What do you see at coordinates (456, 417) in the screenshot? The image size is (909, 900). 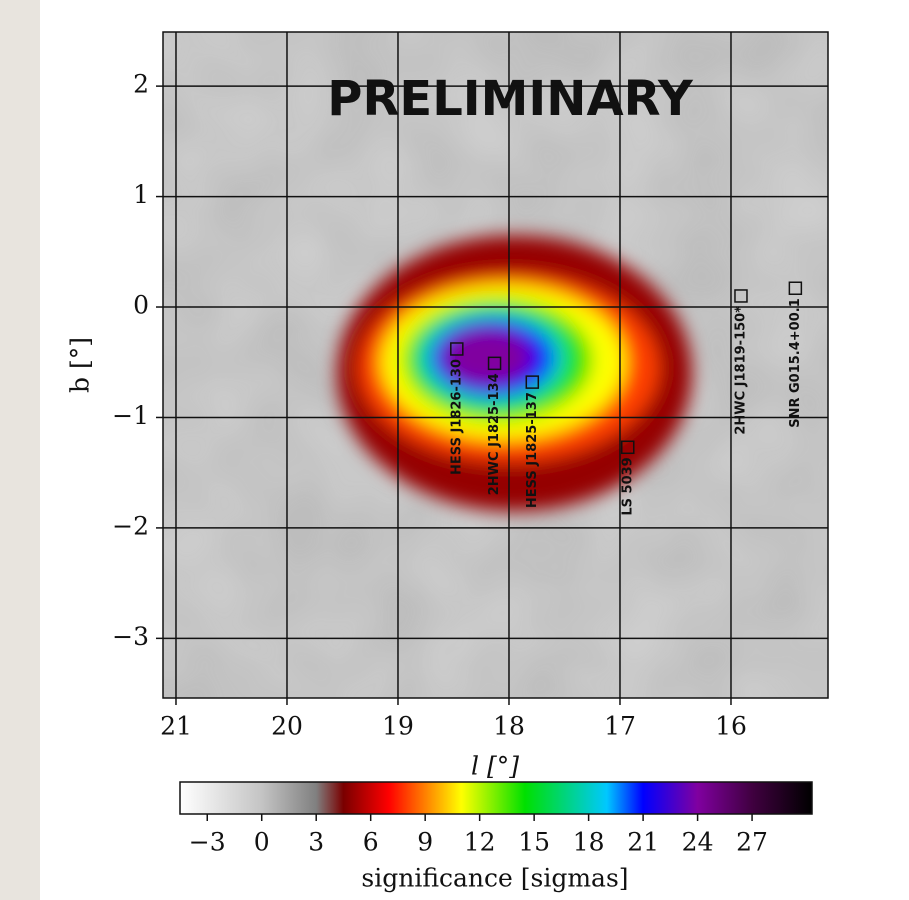 I see `source-label: HESS J1826-130` at bounding box center [456, 417].